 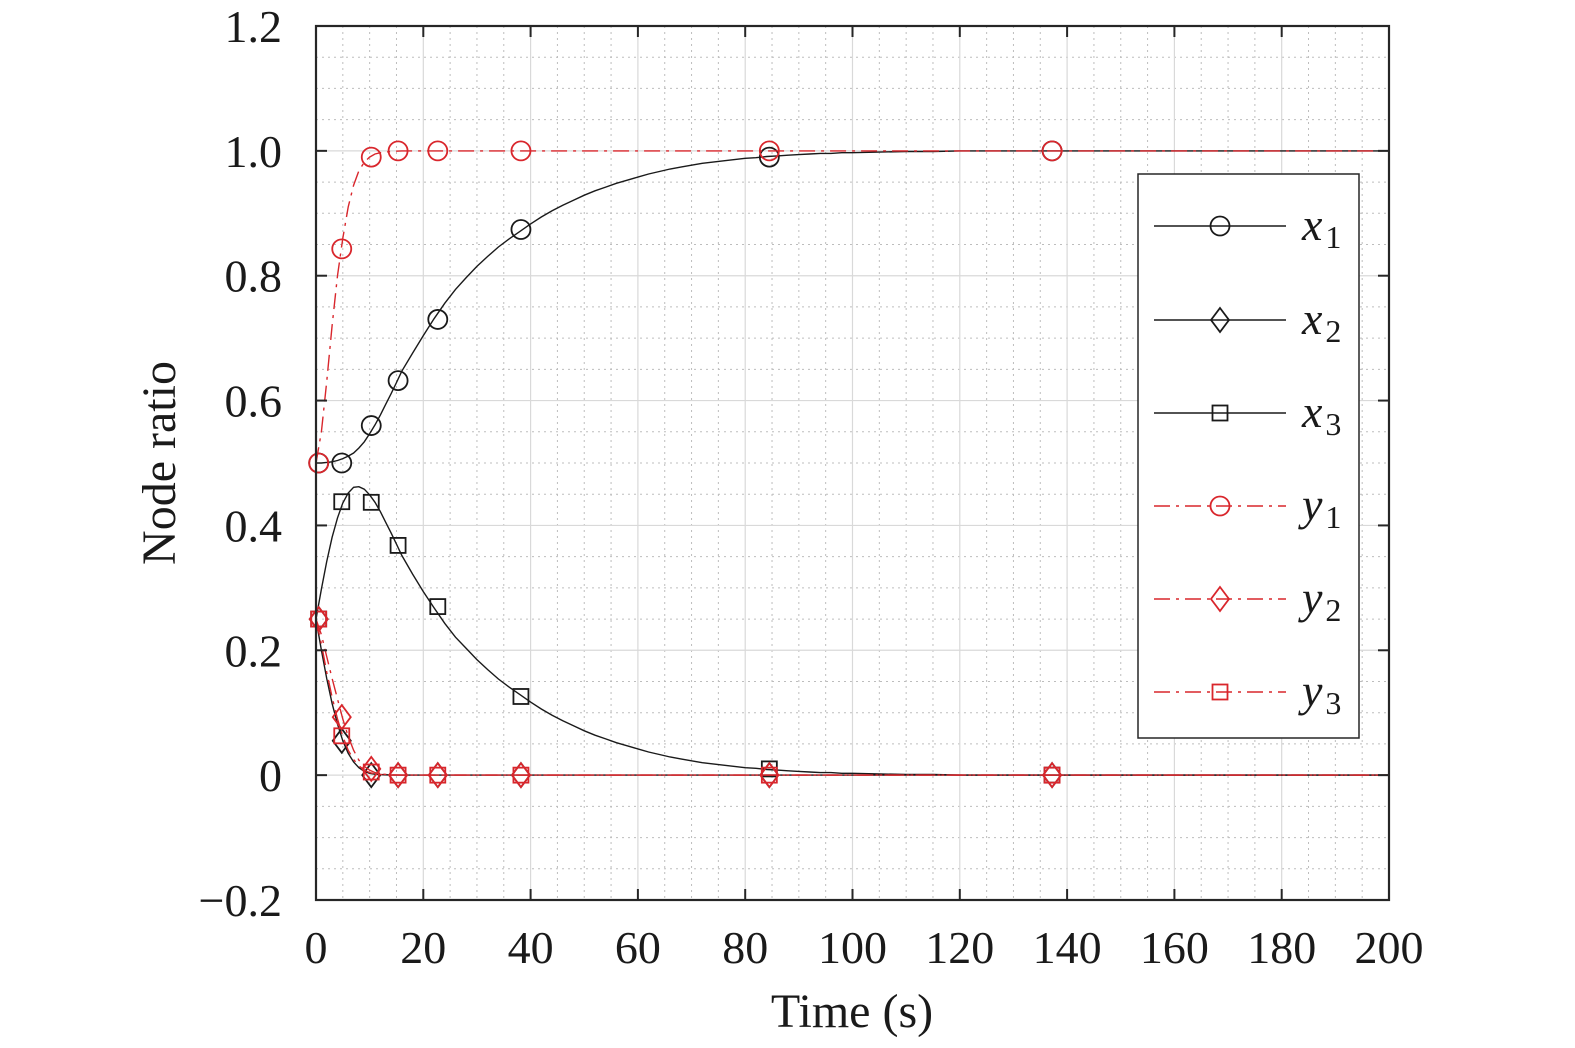 I want to click on x-axis-title: Time (s), so click(x=852, y=1011).